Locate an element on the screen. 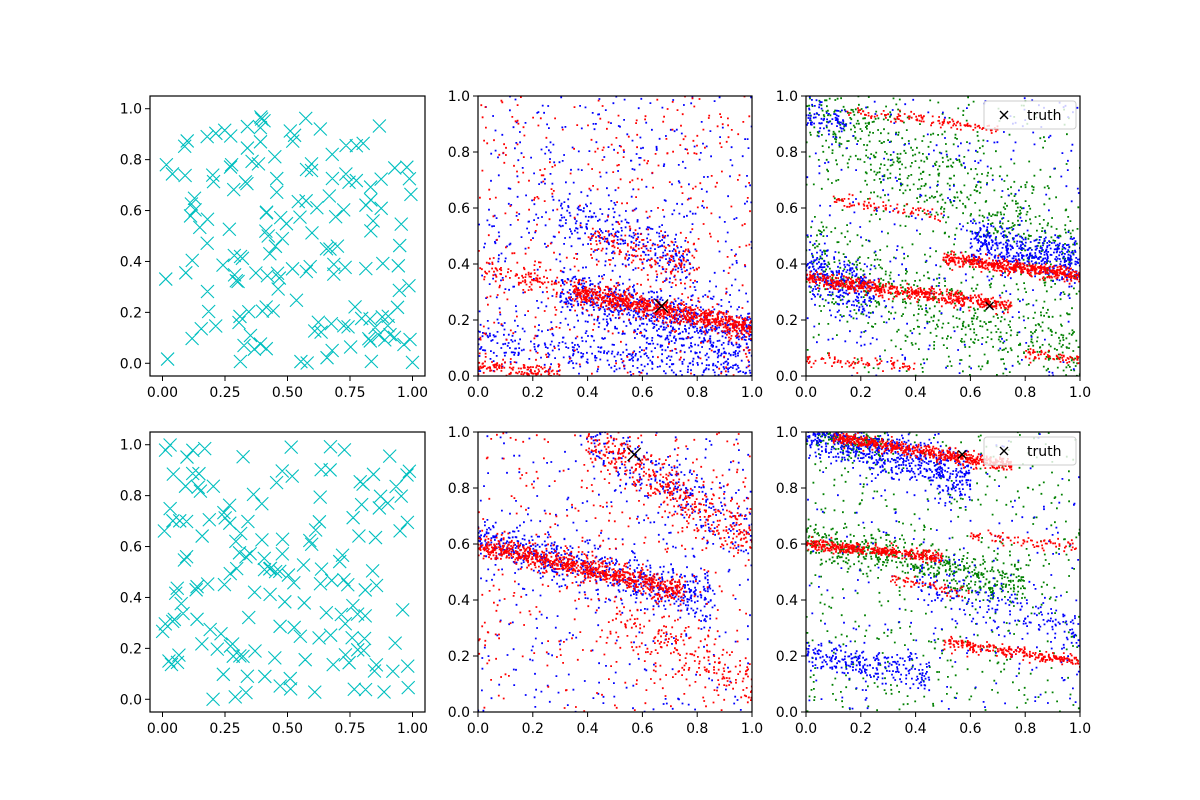 The height and width of the screenshot is (800, 1200). x-tick-label: 0.75 is located at coordinates (349, 729).